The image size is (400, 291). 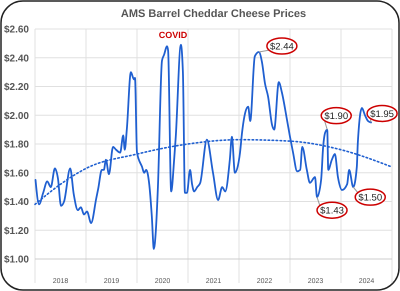 What do you see at coordinates (213, 14) in the screenshot?
I see `chart-title: AMS Barrel Cheddar Cheese Prices` at bounding box center [213, 14].